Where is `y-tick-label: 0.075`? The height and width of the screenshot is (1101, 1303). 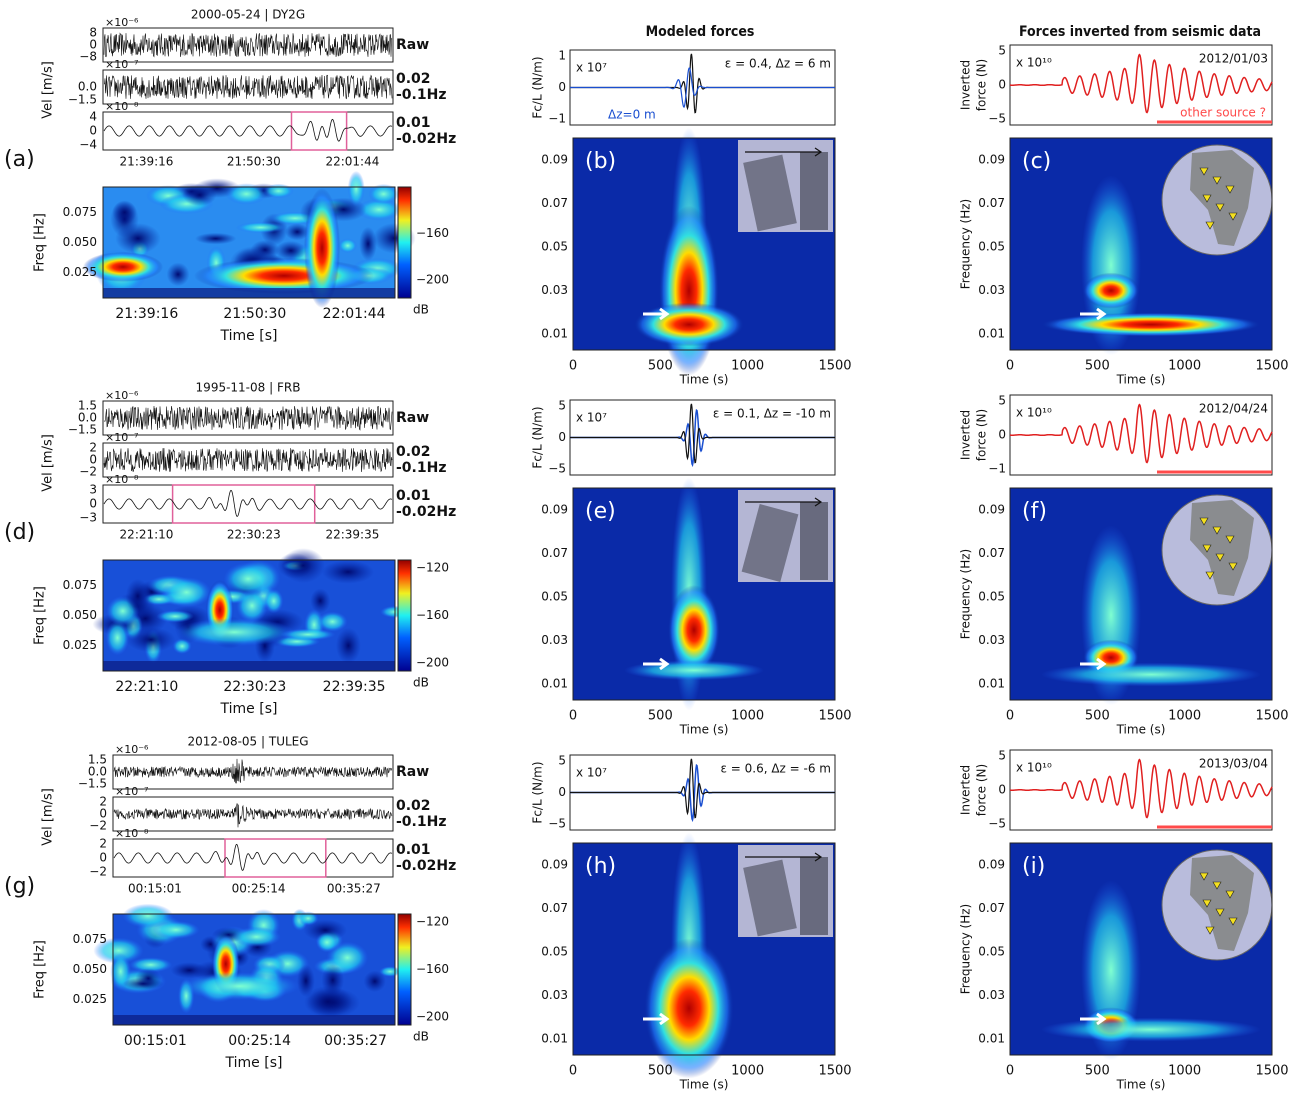
y-tick-label: 0.075 is located at coordinates (80, 212).